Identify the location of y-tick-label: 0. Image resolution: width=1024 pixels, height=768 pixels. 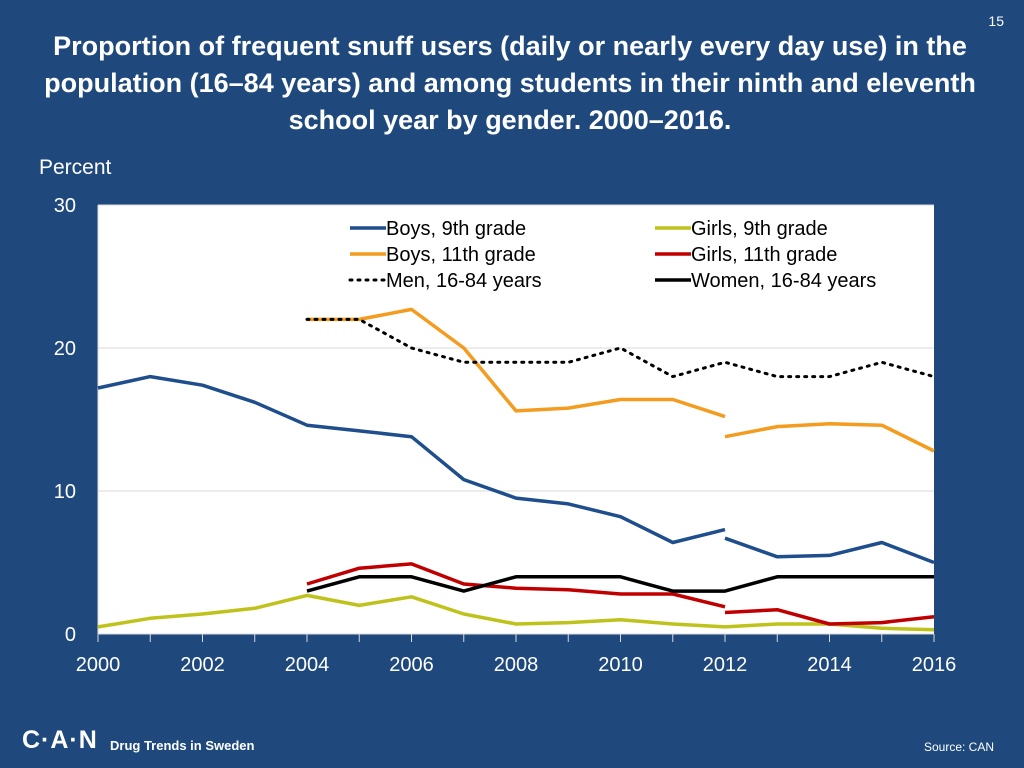
(70, 635).